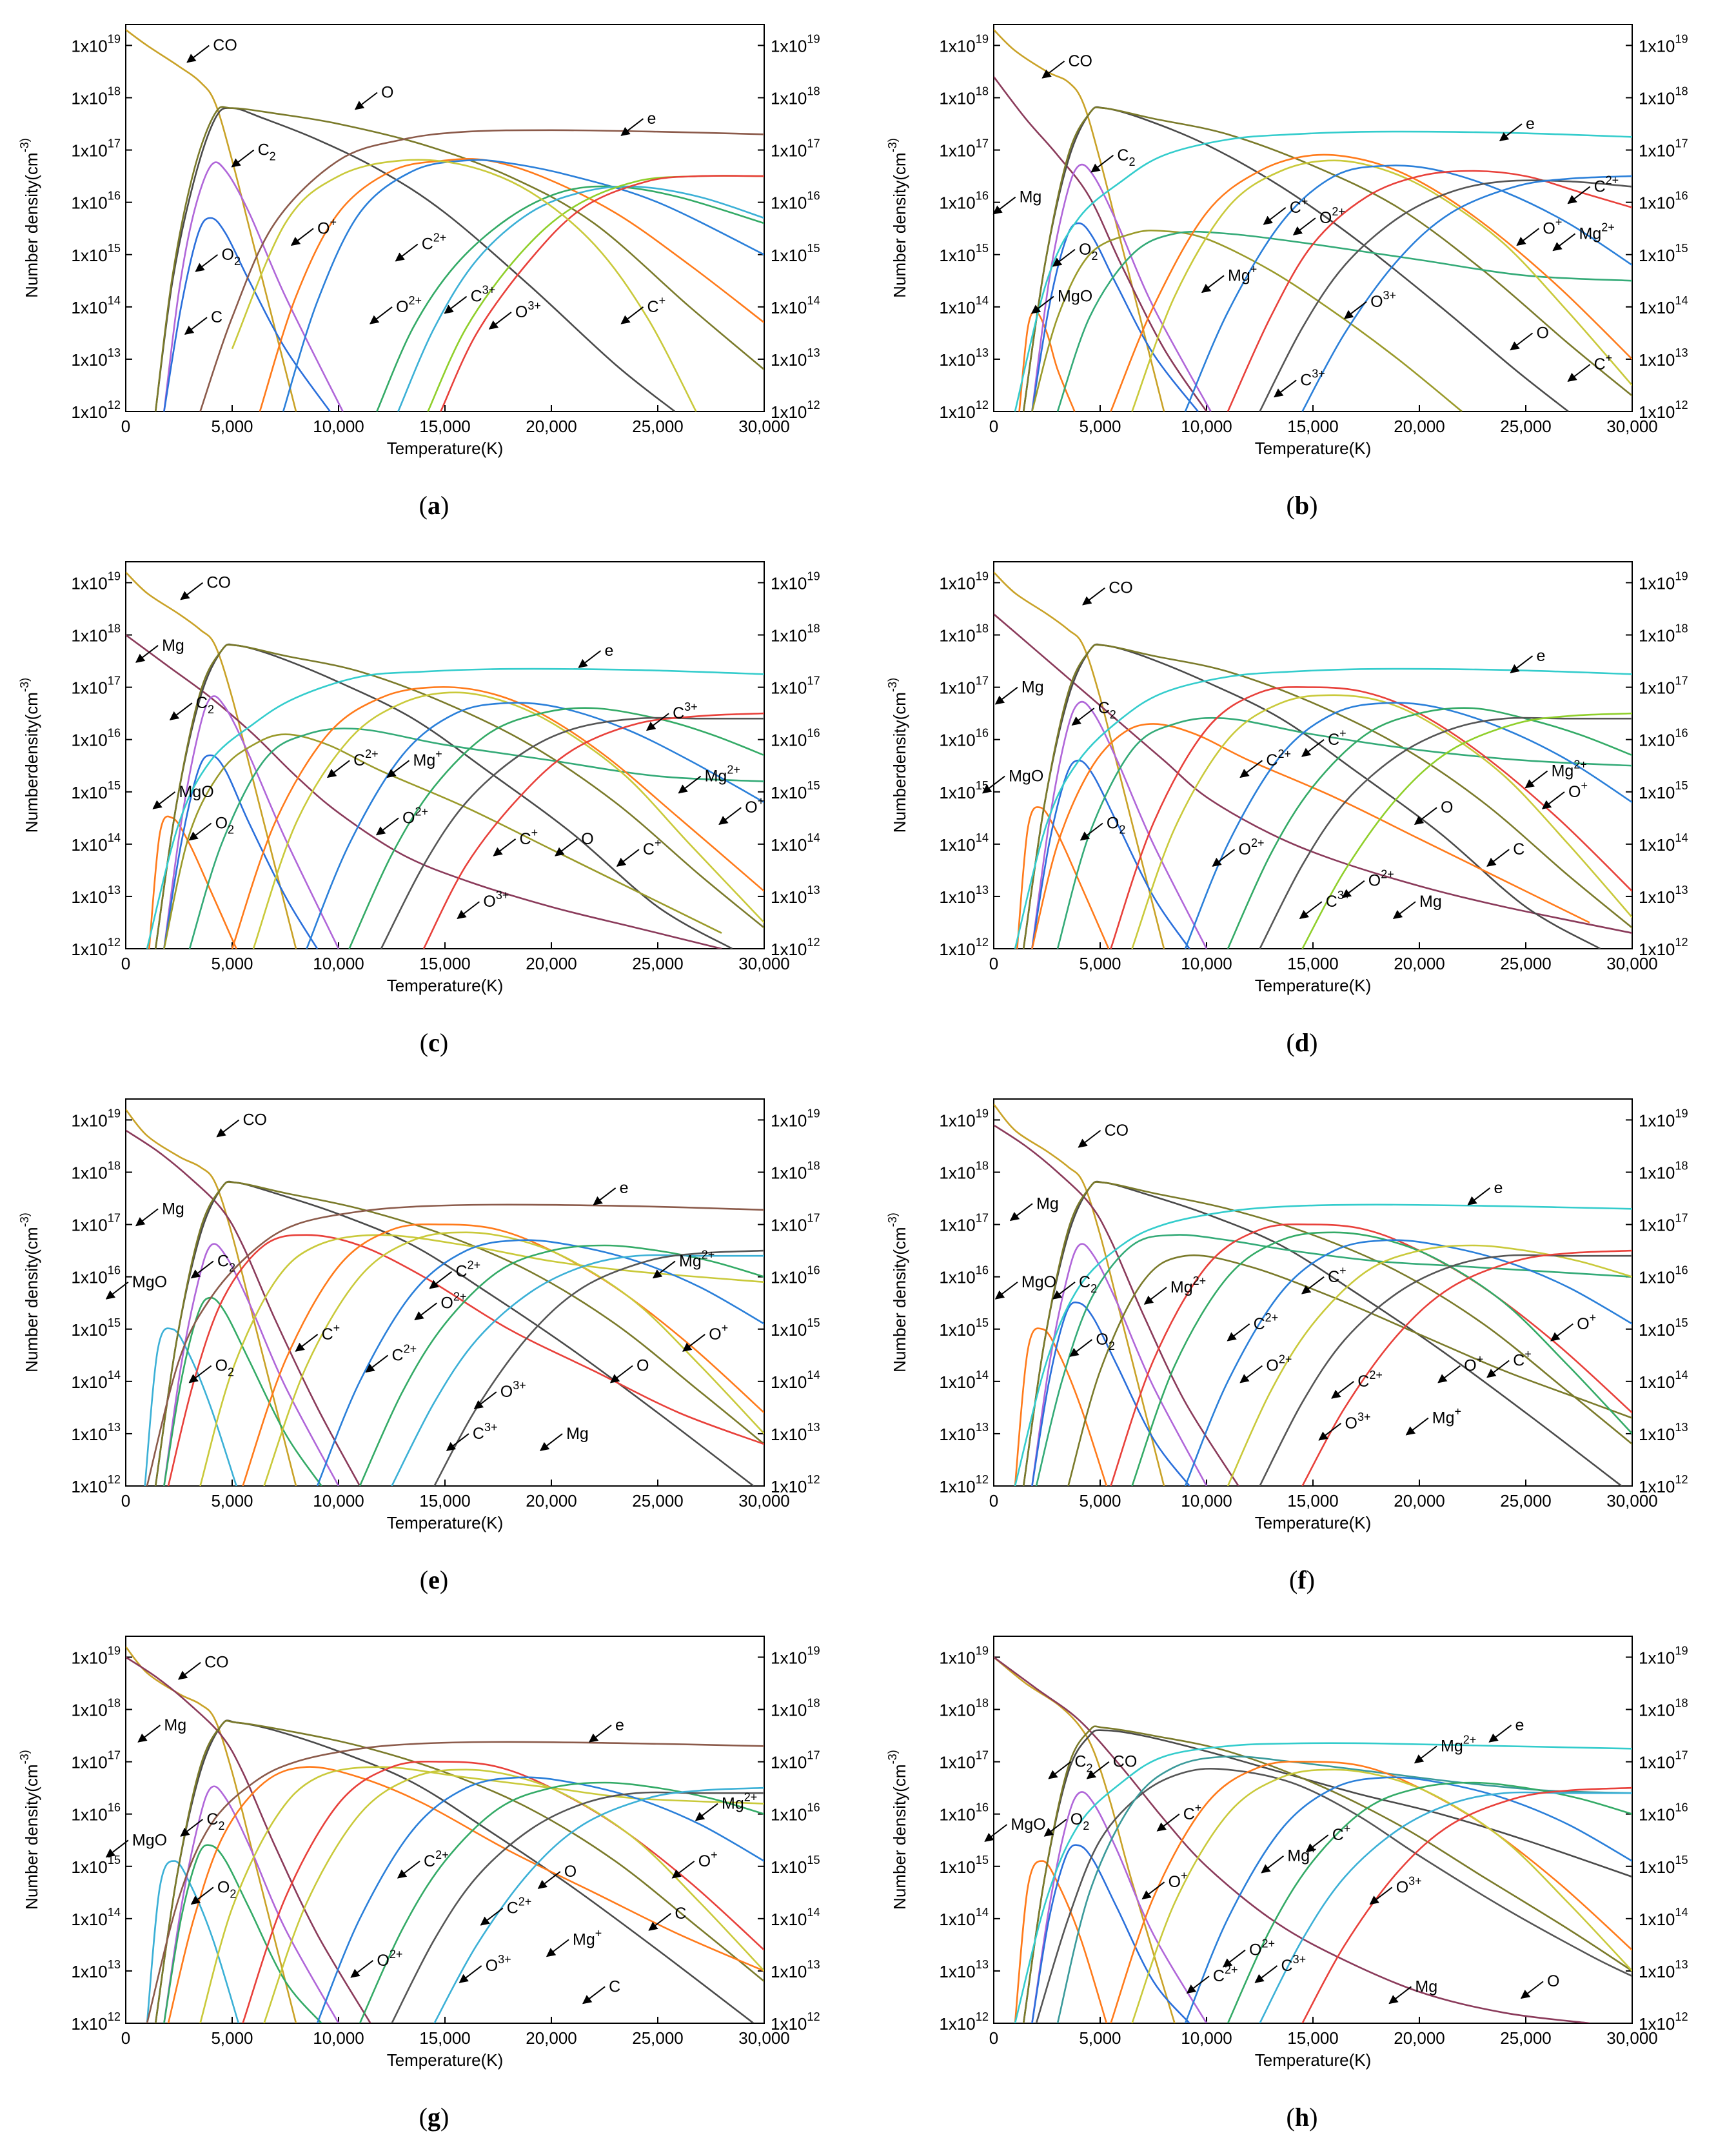 This screenshot has height=2149, width=1736. What do you see at coordinates (1663, 1761) in the screenshot?
I see `y-tick-label-right: 1x10¹⁷` at bounding box center [1663, 1761].